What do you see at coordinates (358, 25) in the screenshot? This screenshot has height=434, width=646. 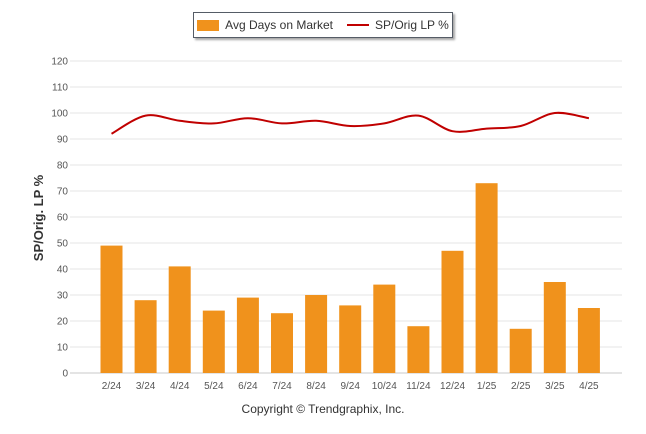 I see `legend-line-swatch` at bounding box center [358, 25].